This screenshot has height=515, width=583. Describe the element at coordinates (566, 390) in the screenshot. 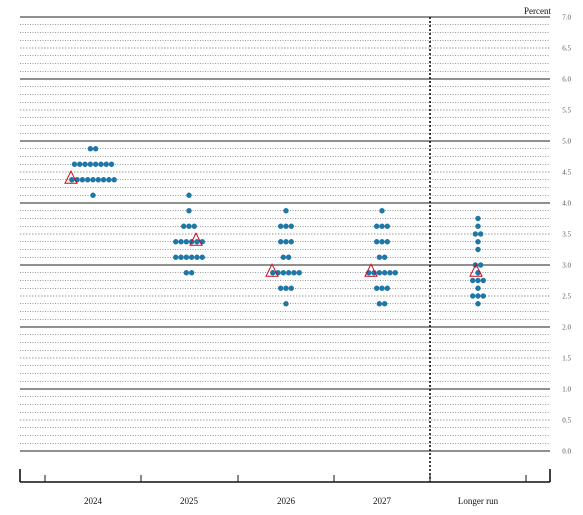

I see `y-tick-label: 1.0` at that location.